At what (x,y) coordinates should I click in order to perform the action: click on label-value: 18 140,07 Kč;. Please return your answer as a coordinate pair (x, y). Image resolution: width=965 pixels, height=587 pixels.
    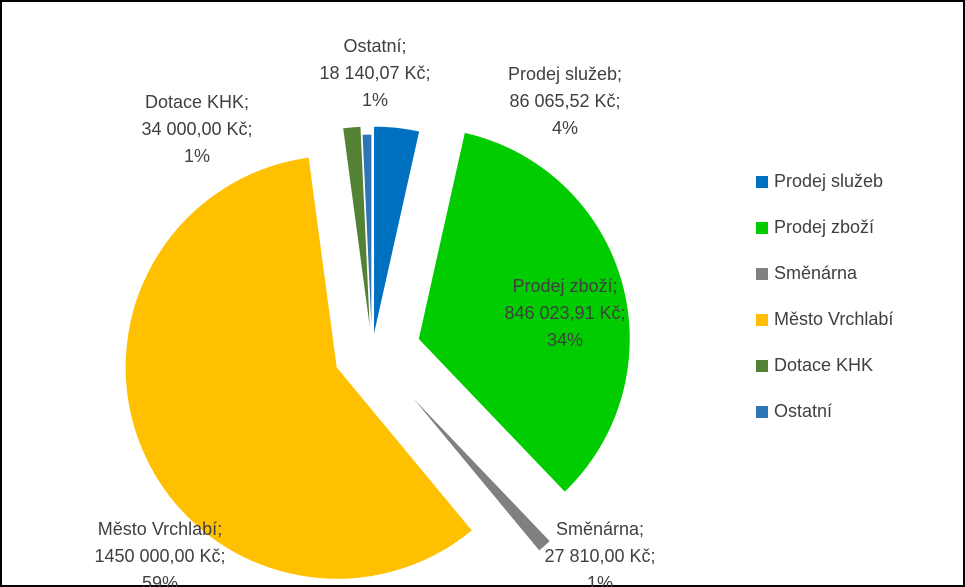
    Looking at the image, I should click on (374, 73).